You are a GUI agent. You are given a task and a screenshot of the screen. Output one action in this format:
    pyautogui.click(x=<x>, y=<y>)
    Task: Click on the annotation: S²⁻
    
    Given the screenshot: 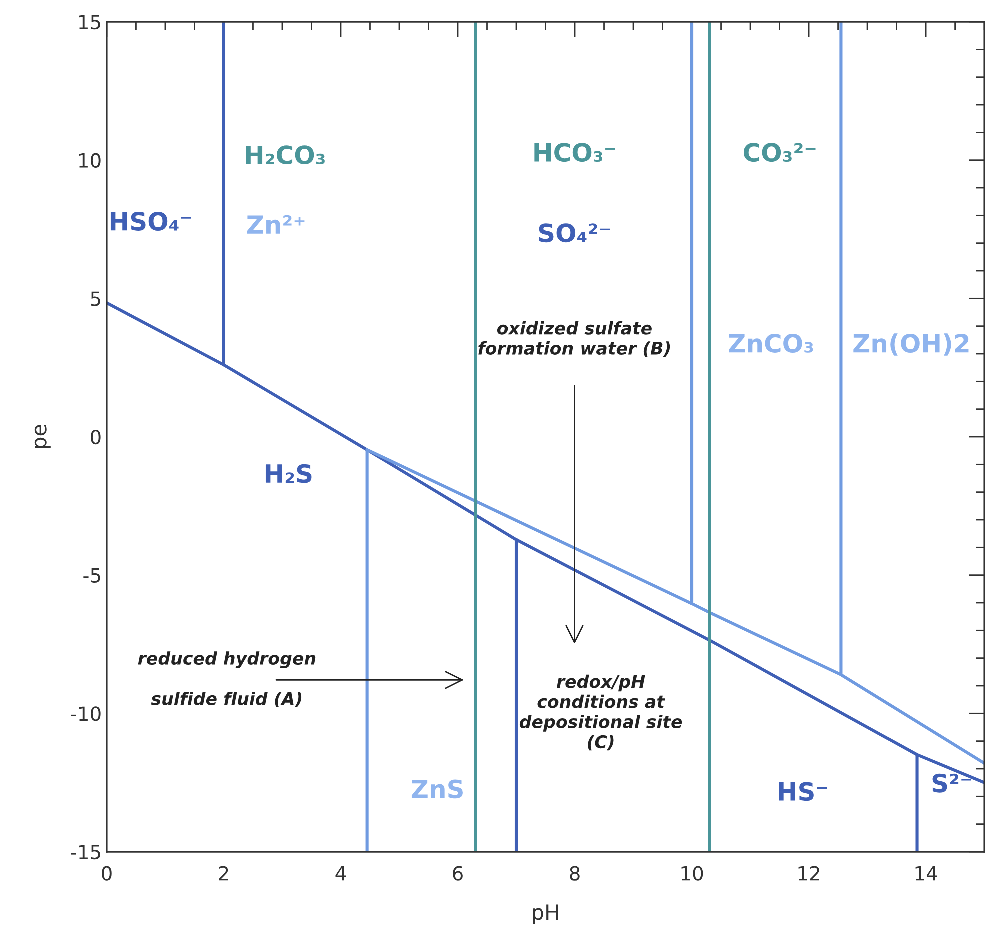 What is the action you would take?
    pyautogui.click(x=952, y=783)
    